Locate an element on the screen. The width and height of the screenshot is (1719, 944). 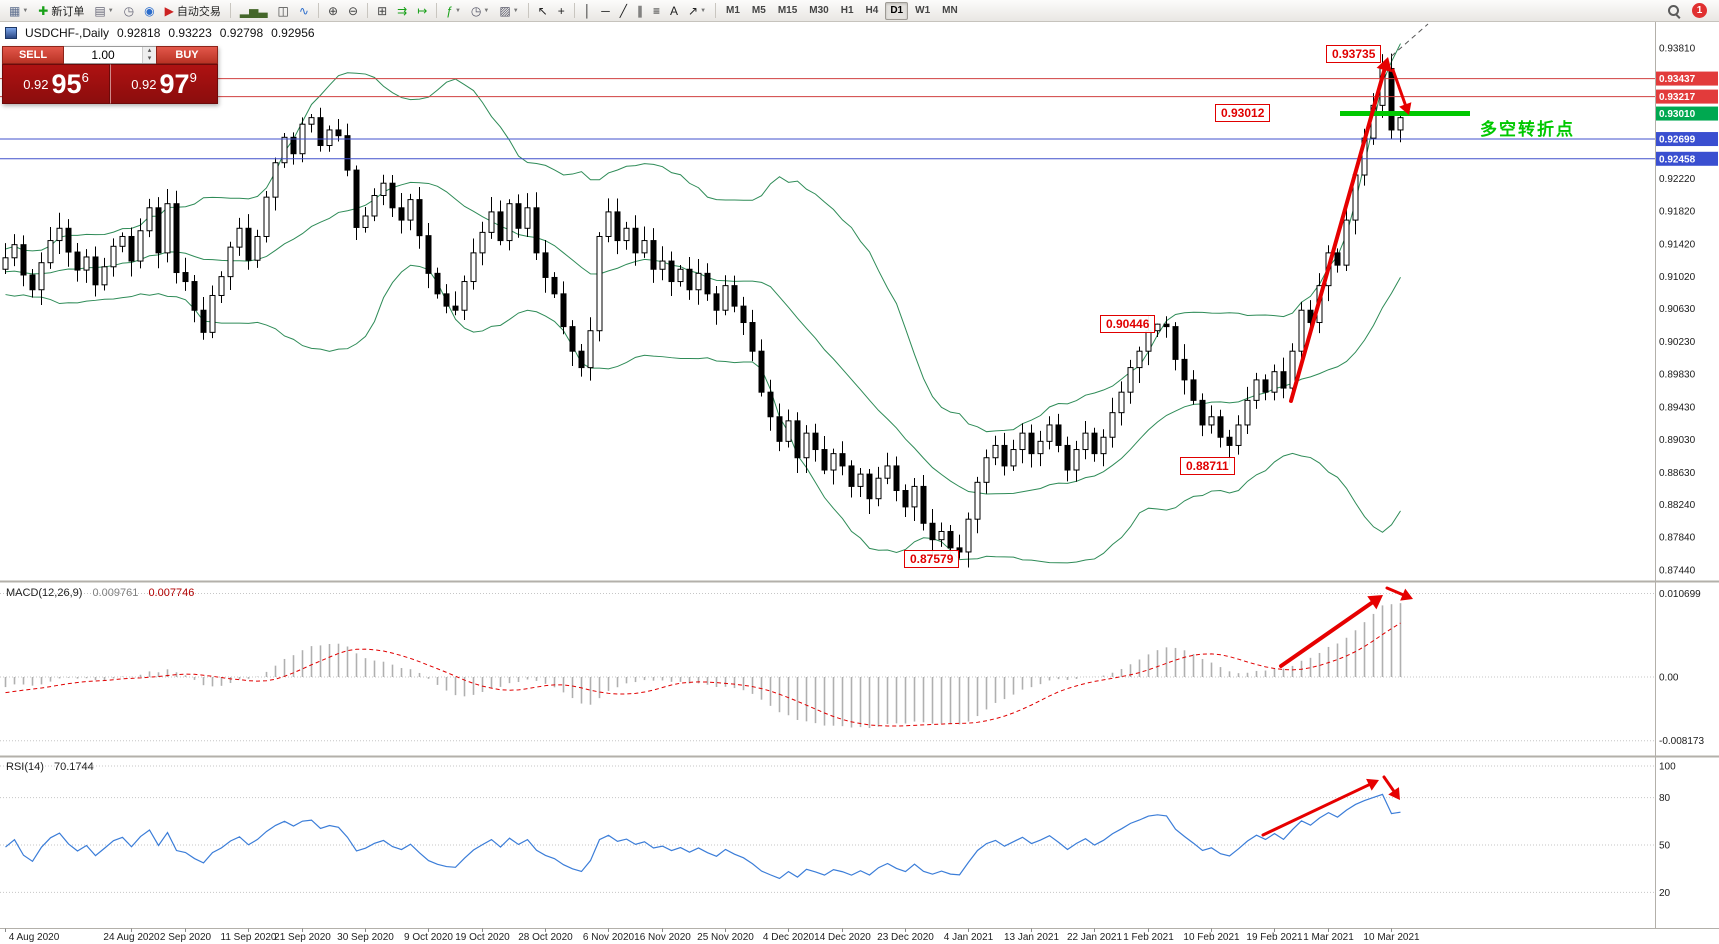
macd-name: MACD(12,26,9) is located at coordinates (44, 593).